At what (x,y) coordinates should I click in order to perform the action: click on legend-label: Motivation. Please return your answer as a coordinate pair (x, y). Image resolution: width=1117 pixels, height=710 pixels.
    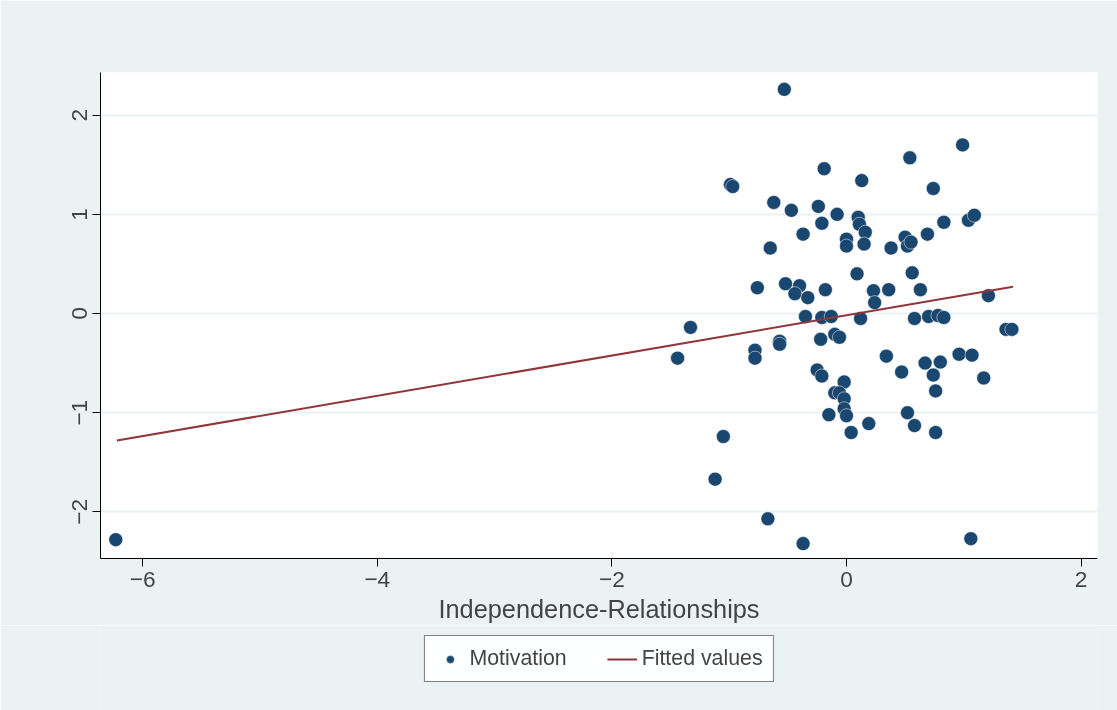
    Looking at the image, I should click on (518, 658).